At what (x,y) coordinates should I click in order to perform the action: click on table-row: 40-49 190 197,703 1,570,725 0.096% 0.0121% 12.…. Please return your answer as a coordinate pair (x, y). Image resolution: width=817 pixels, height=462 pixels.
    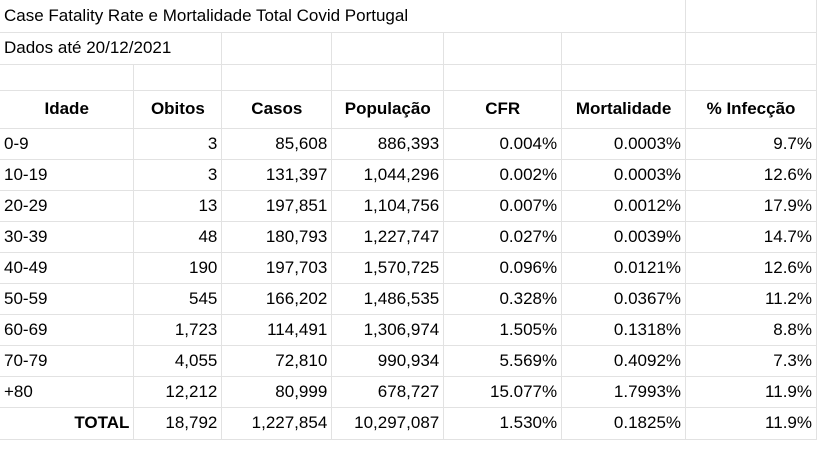
    Looking at the image, I should click on (408, 268).